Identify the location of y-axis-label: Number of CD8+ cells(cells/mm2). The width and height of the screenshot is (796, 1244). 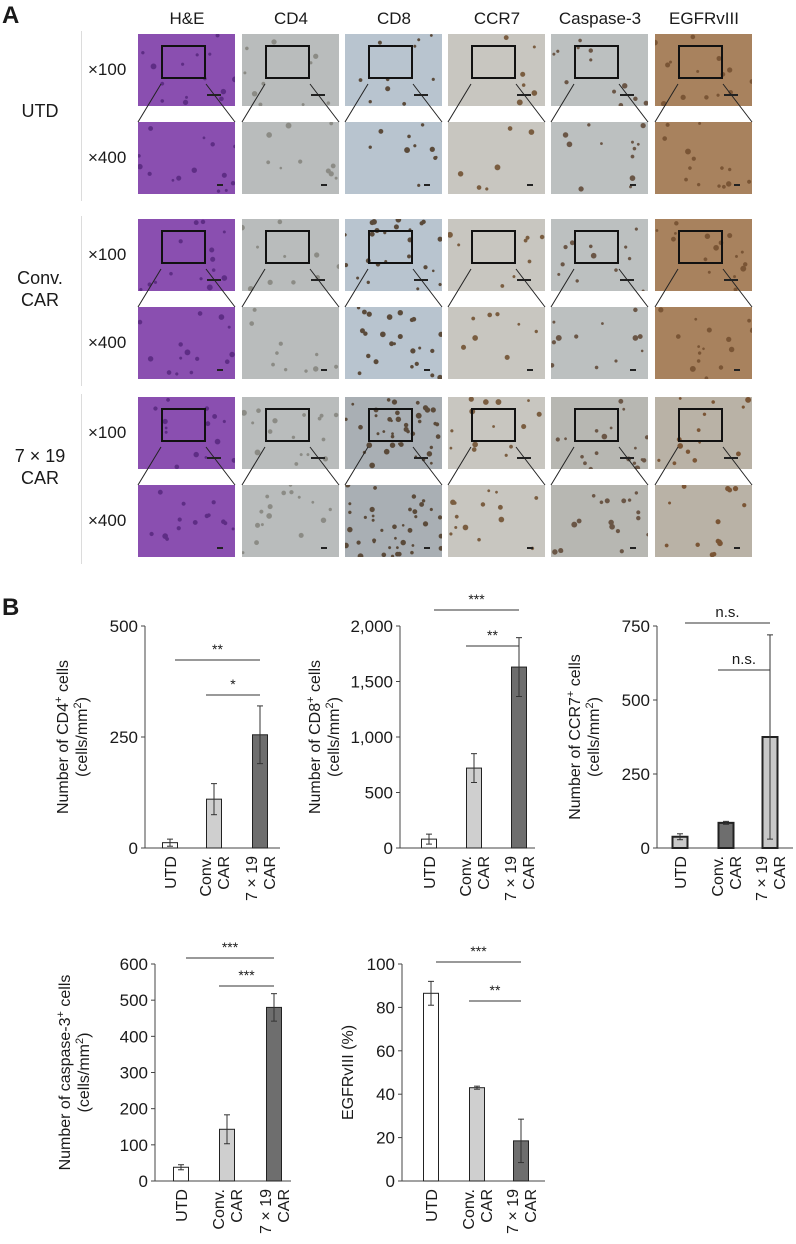
(324, 737).